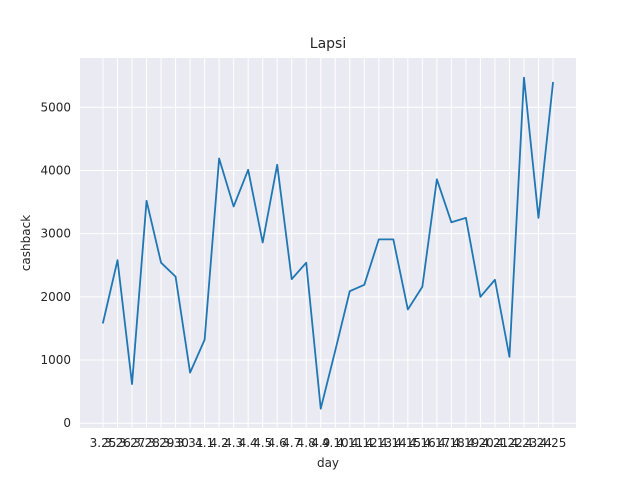  What do you see at coordinates (55, 170) in the screenshot?
I see `y-tick-label: 4000` at bounding box center [55, 170].